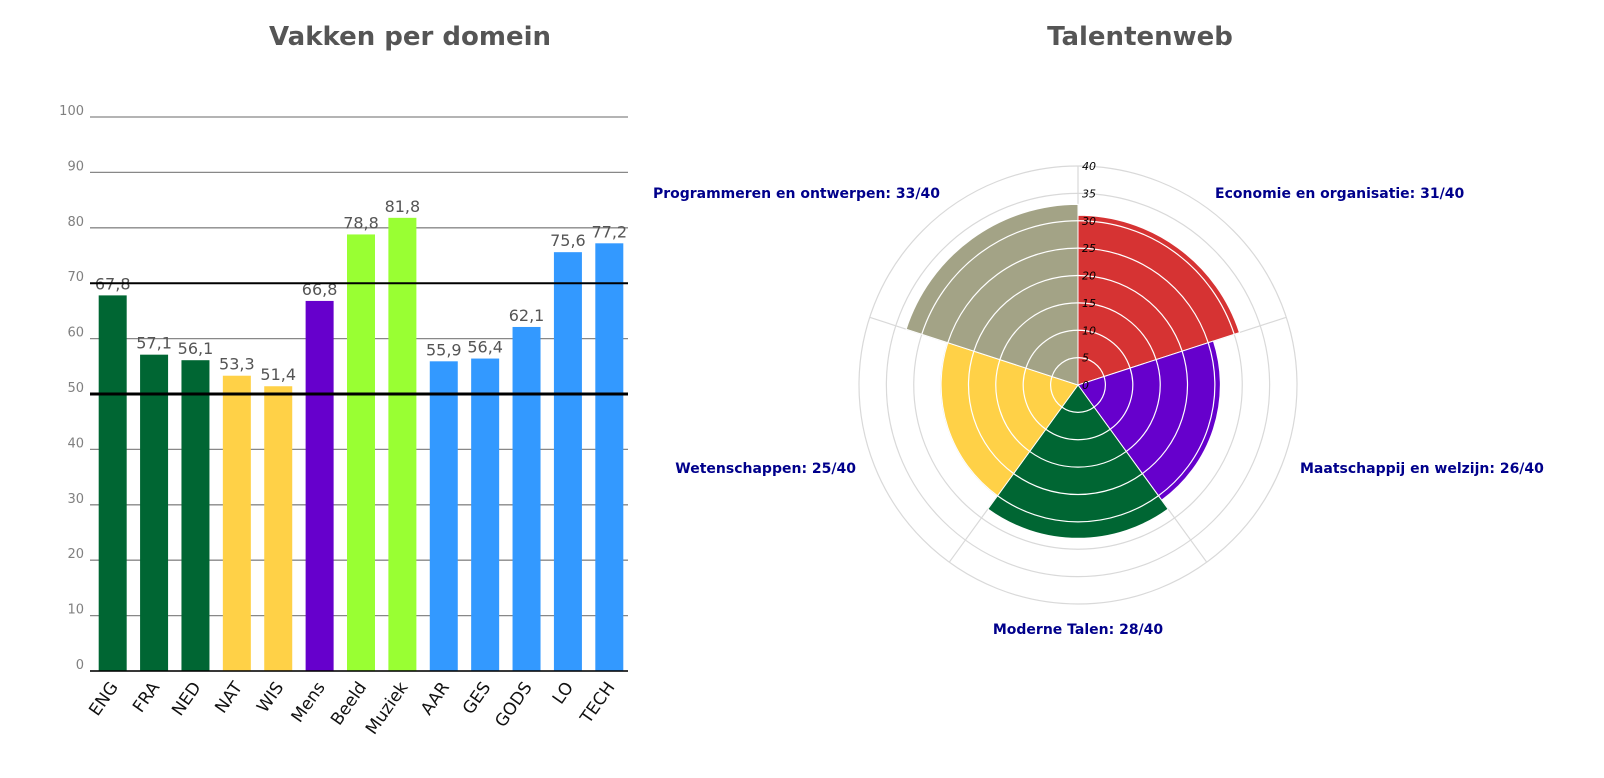  Describe the element at coordinates (1078, 630) in the screenshot. I see `segment-label: Moderne Talen: 28/40` at that location.